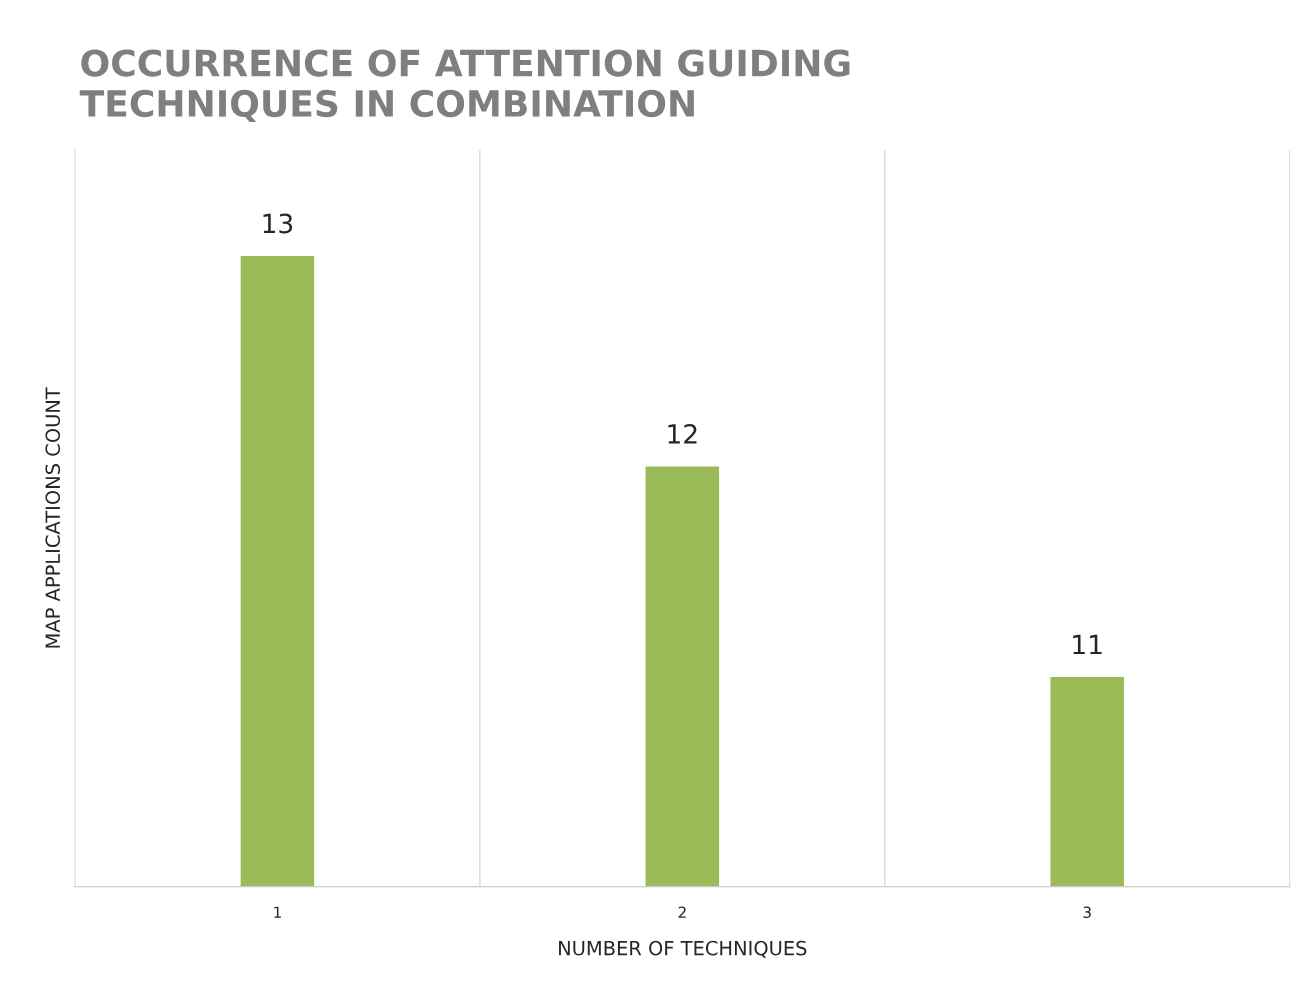  Describe the element at coordinates (682, 433) in the screenshot. I see `data-label: 12` at that location.